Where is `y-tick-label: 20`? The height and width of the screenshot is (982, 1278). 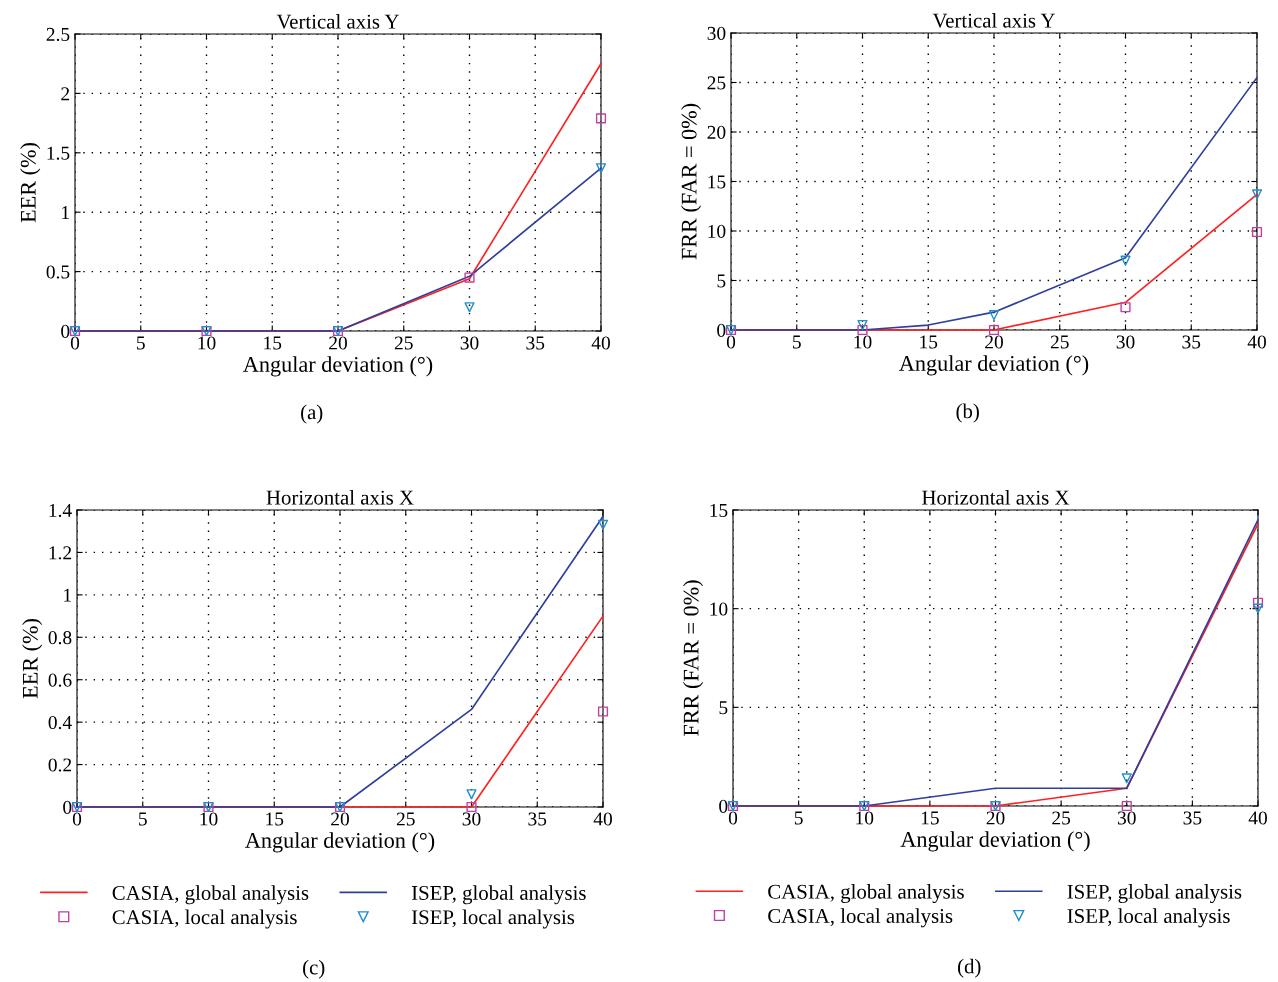 y-tick-label: 20 is located at coordinates (716, 132).